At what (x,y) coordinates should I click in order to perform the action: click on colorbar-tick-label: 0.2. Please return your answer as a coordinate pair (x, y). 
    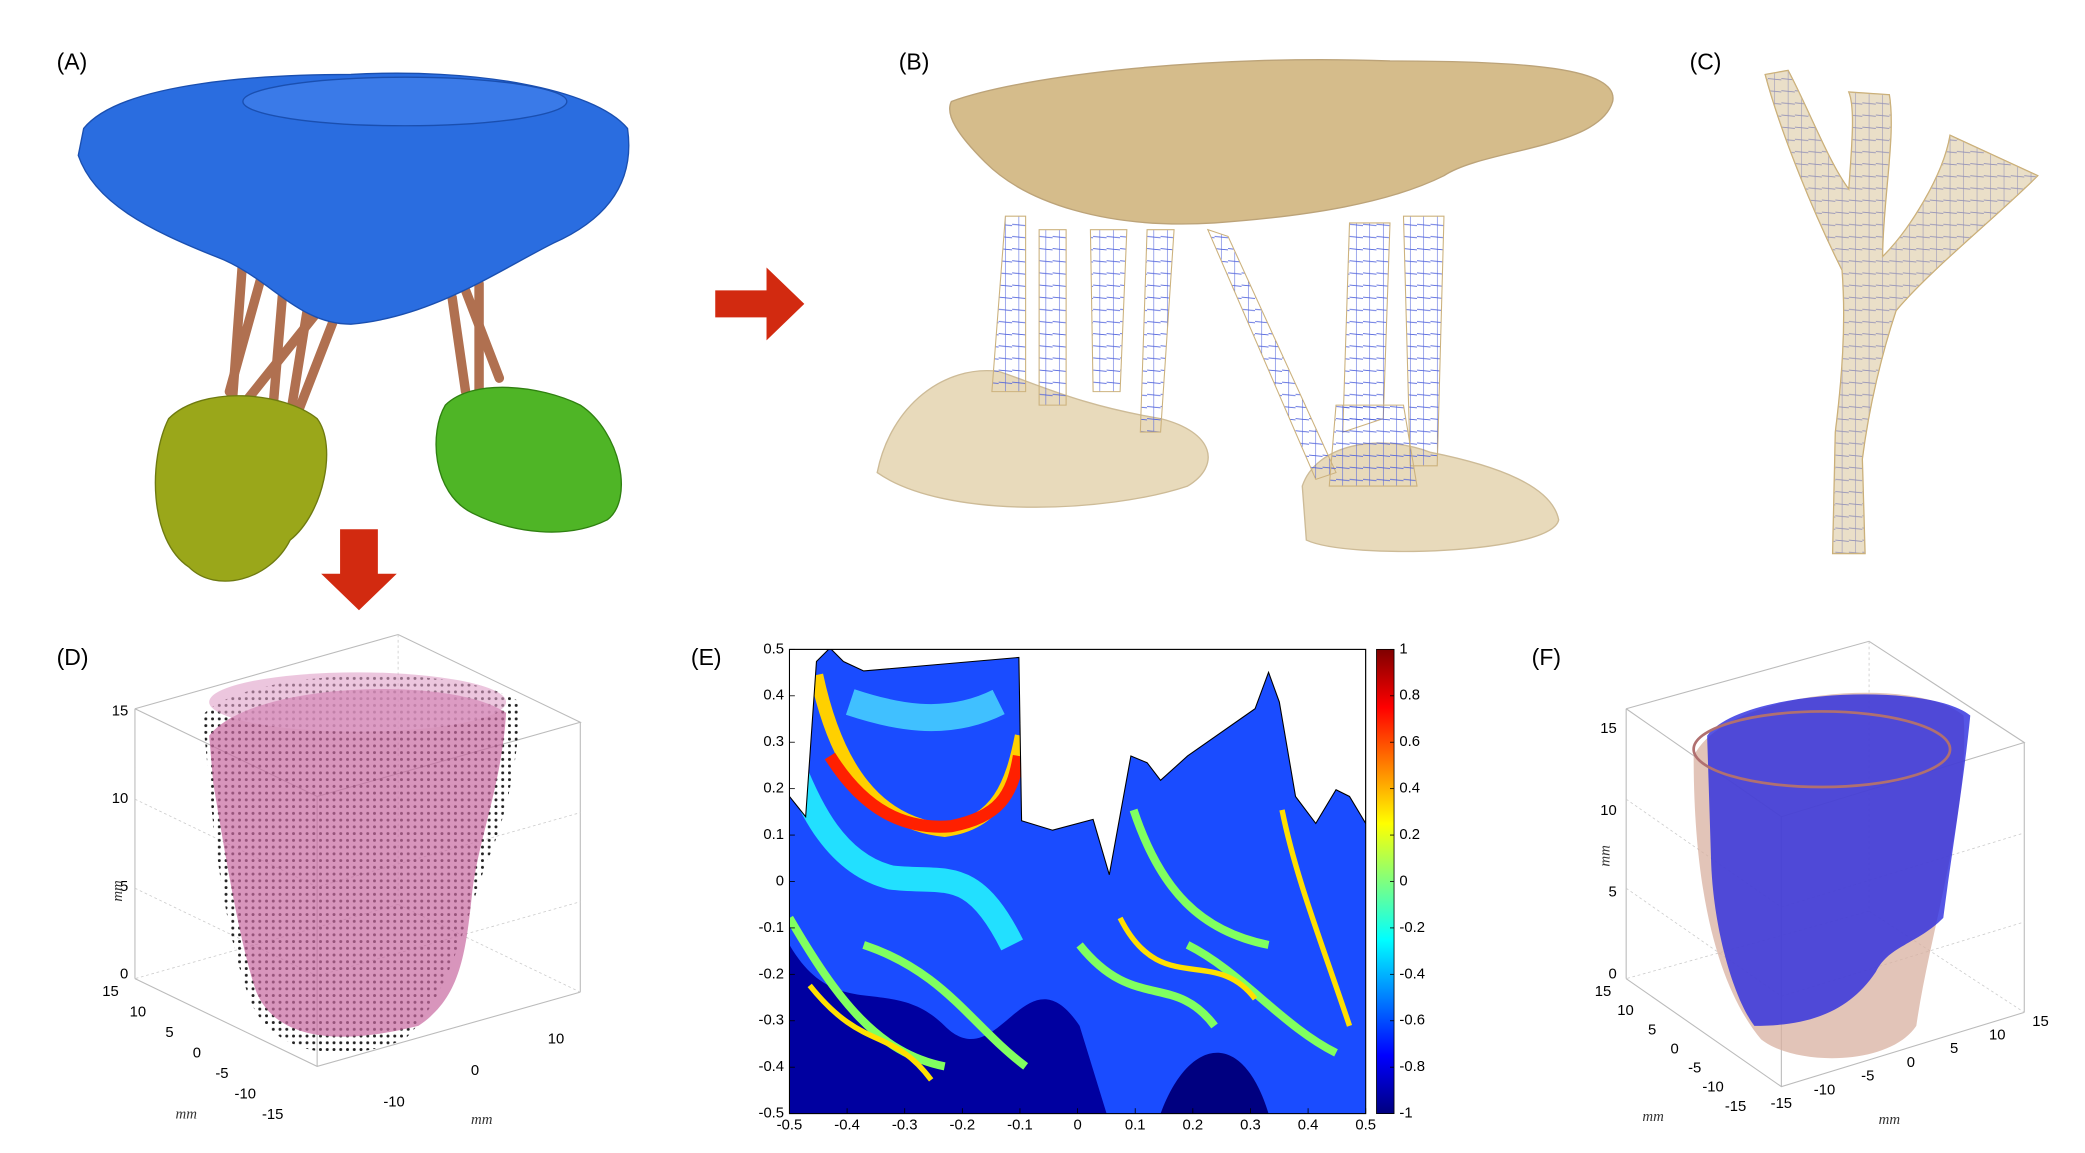
    Looking at the image, I should click on (1409, 835).